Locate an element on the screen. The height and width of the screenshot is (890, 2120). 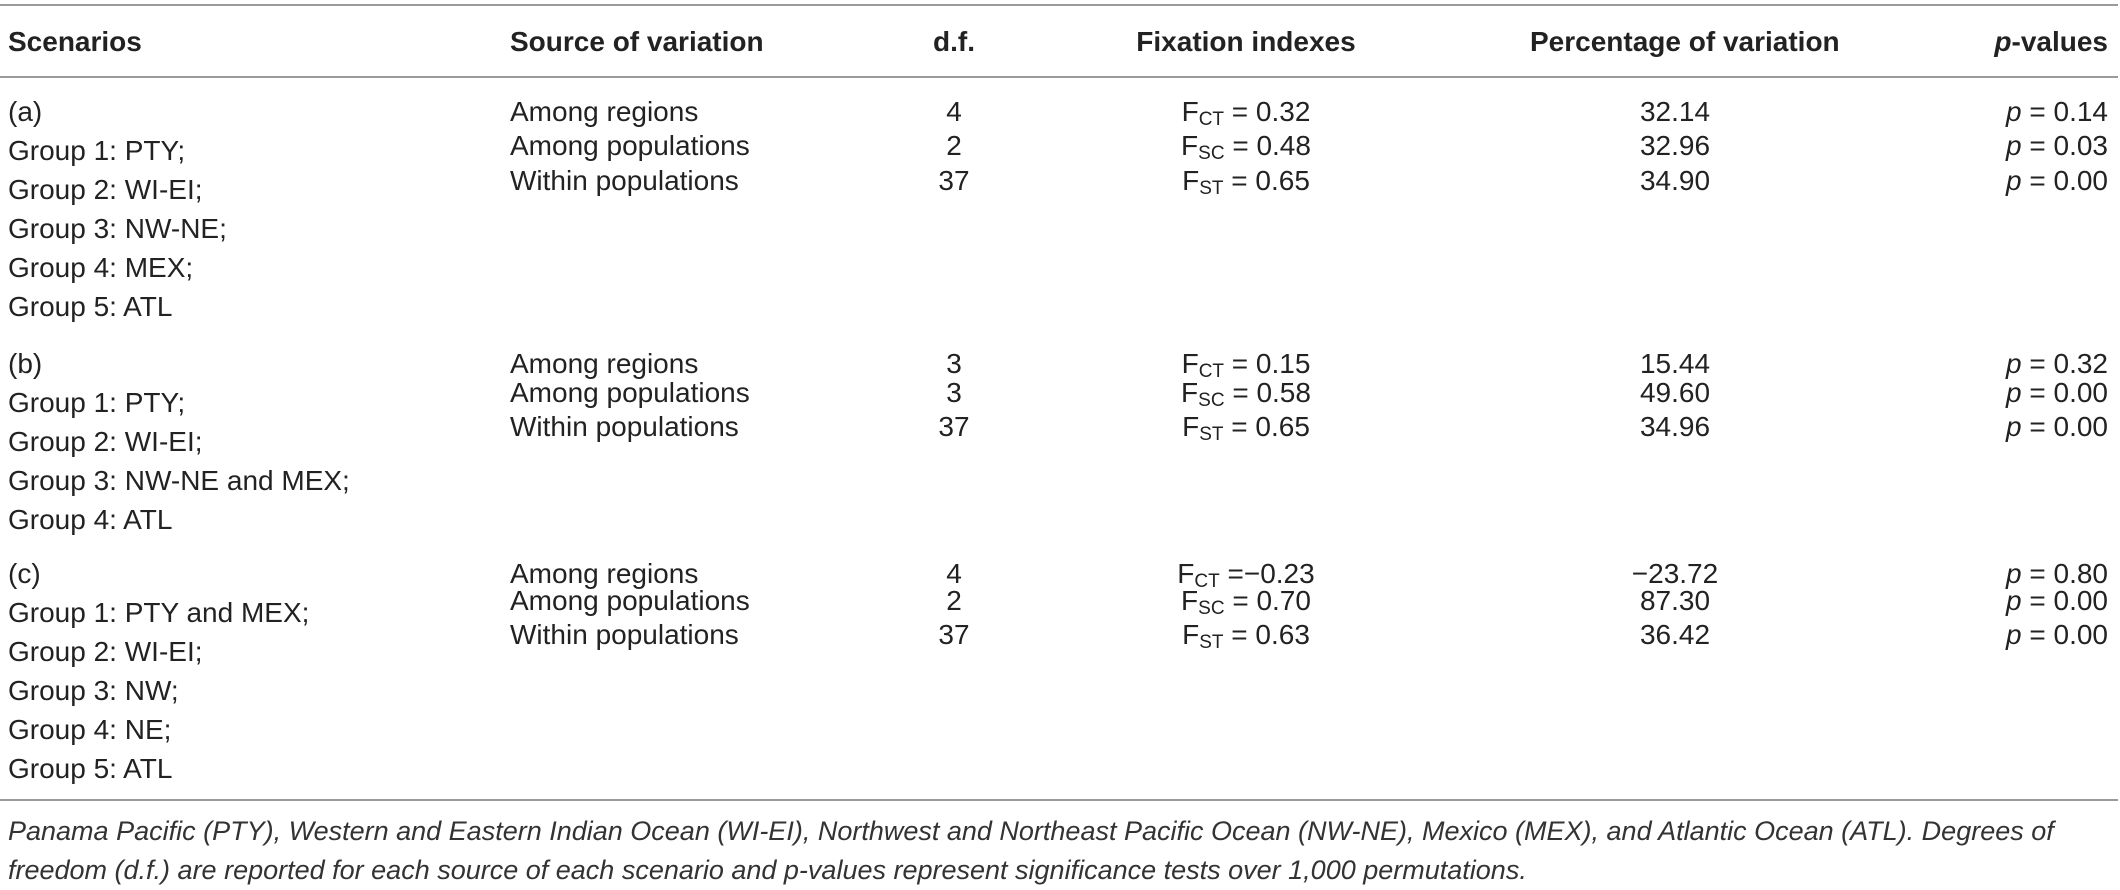
p-value-cell: p = 0.80 is located at coordinates (2057, 574).